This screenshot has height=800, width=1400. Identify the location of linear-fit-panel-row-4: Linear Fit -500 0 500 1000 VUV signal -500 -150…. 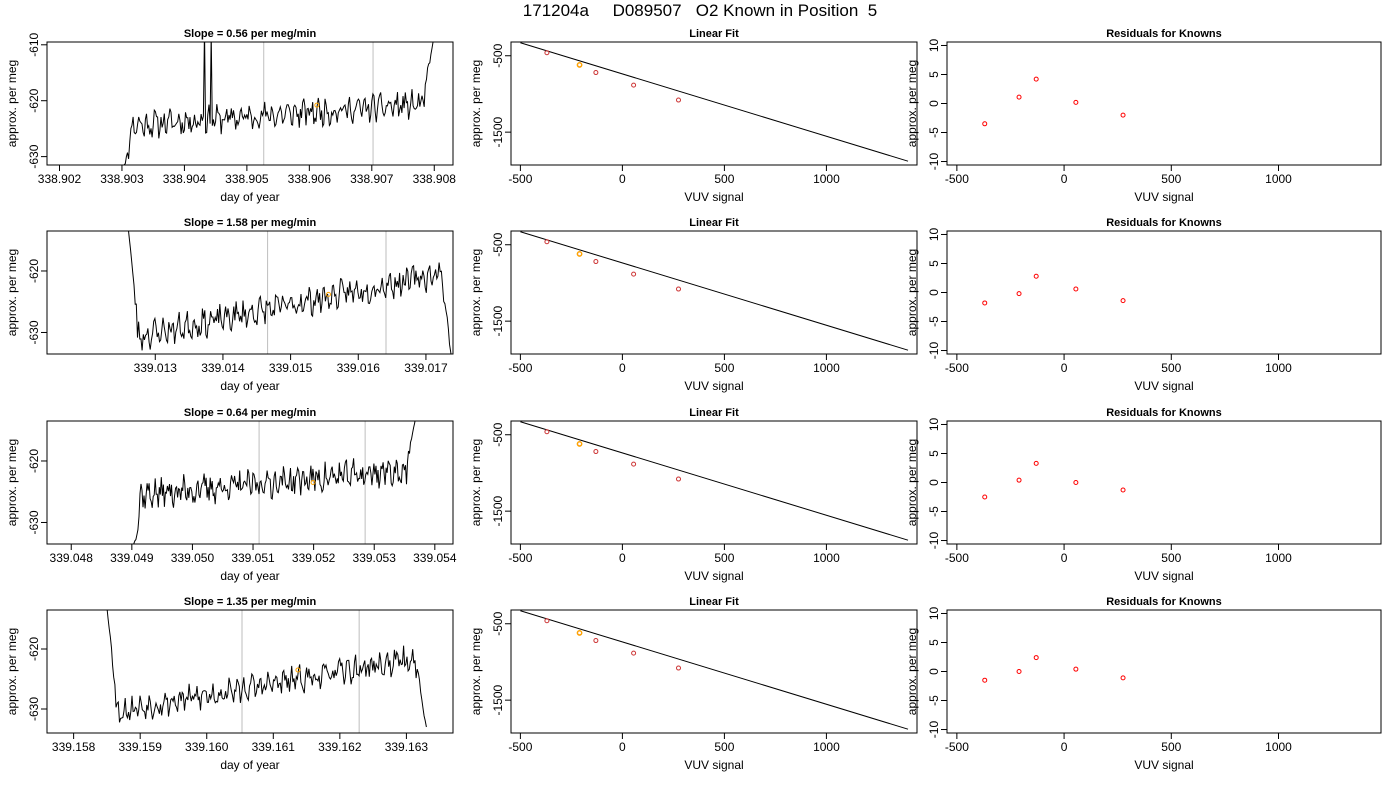
(693, 684).